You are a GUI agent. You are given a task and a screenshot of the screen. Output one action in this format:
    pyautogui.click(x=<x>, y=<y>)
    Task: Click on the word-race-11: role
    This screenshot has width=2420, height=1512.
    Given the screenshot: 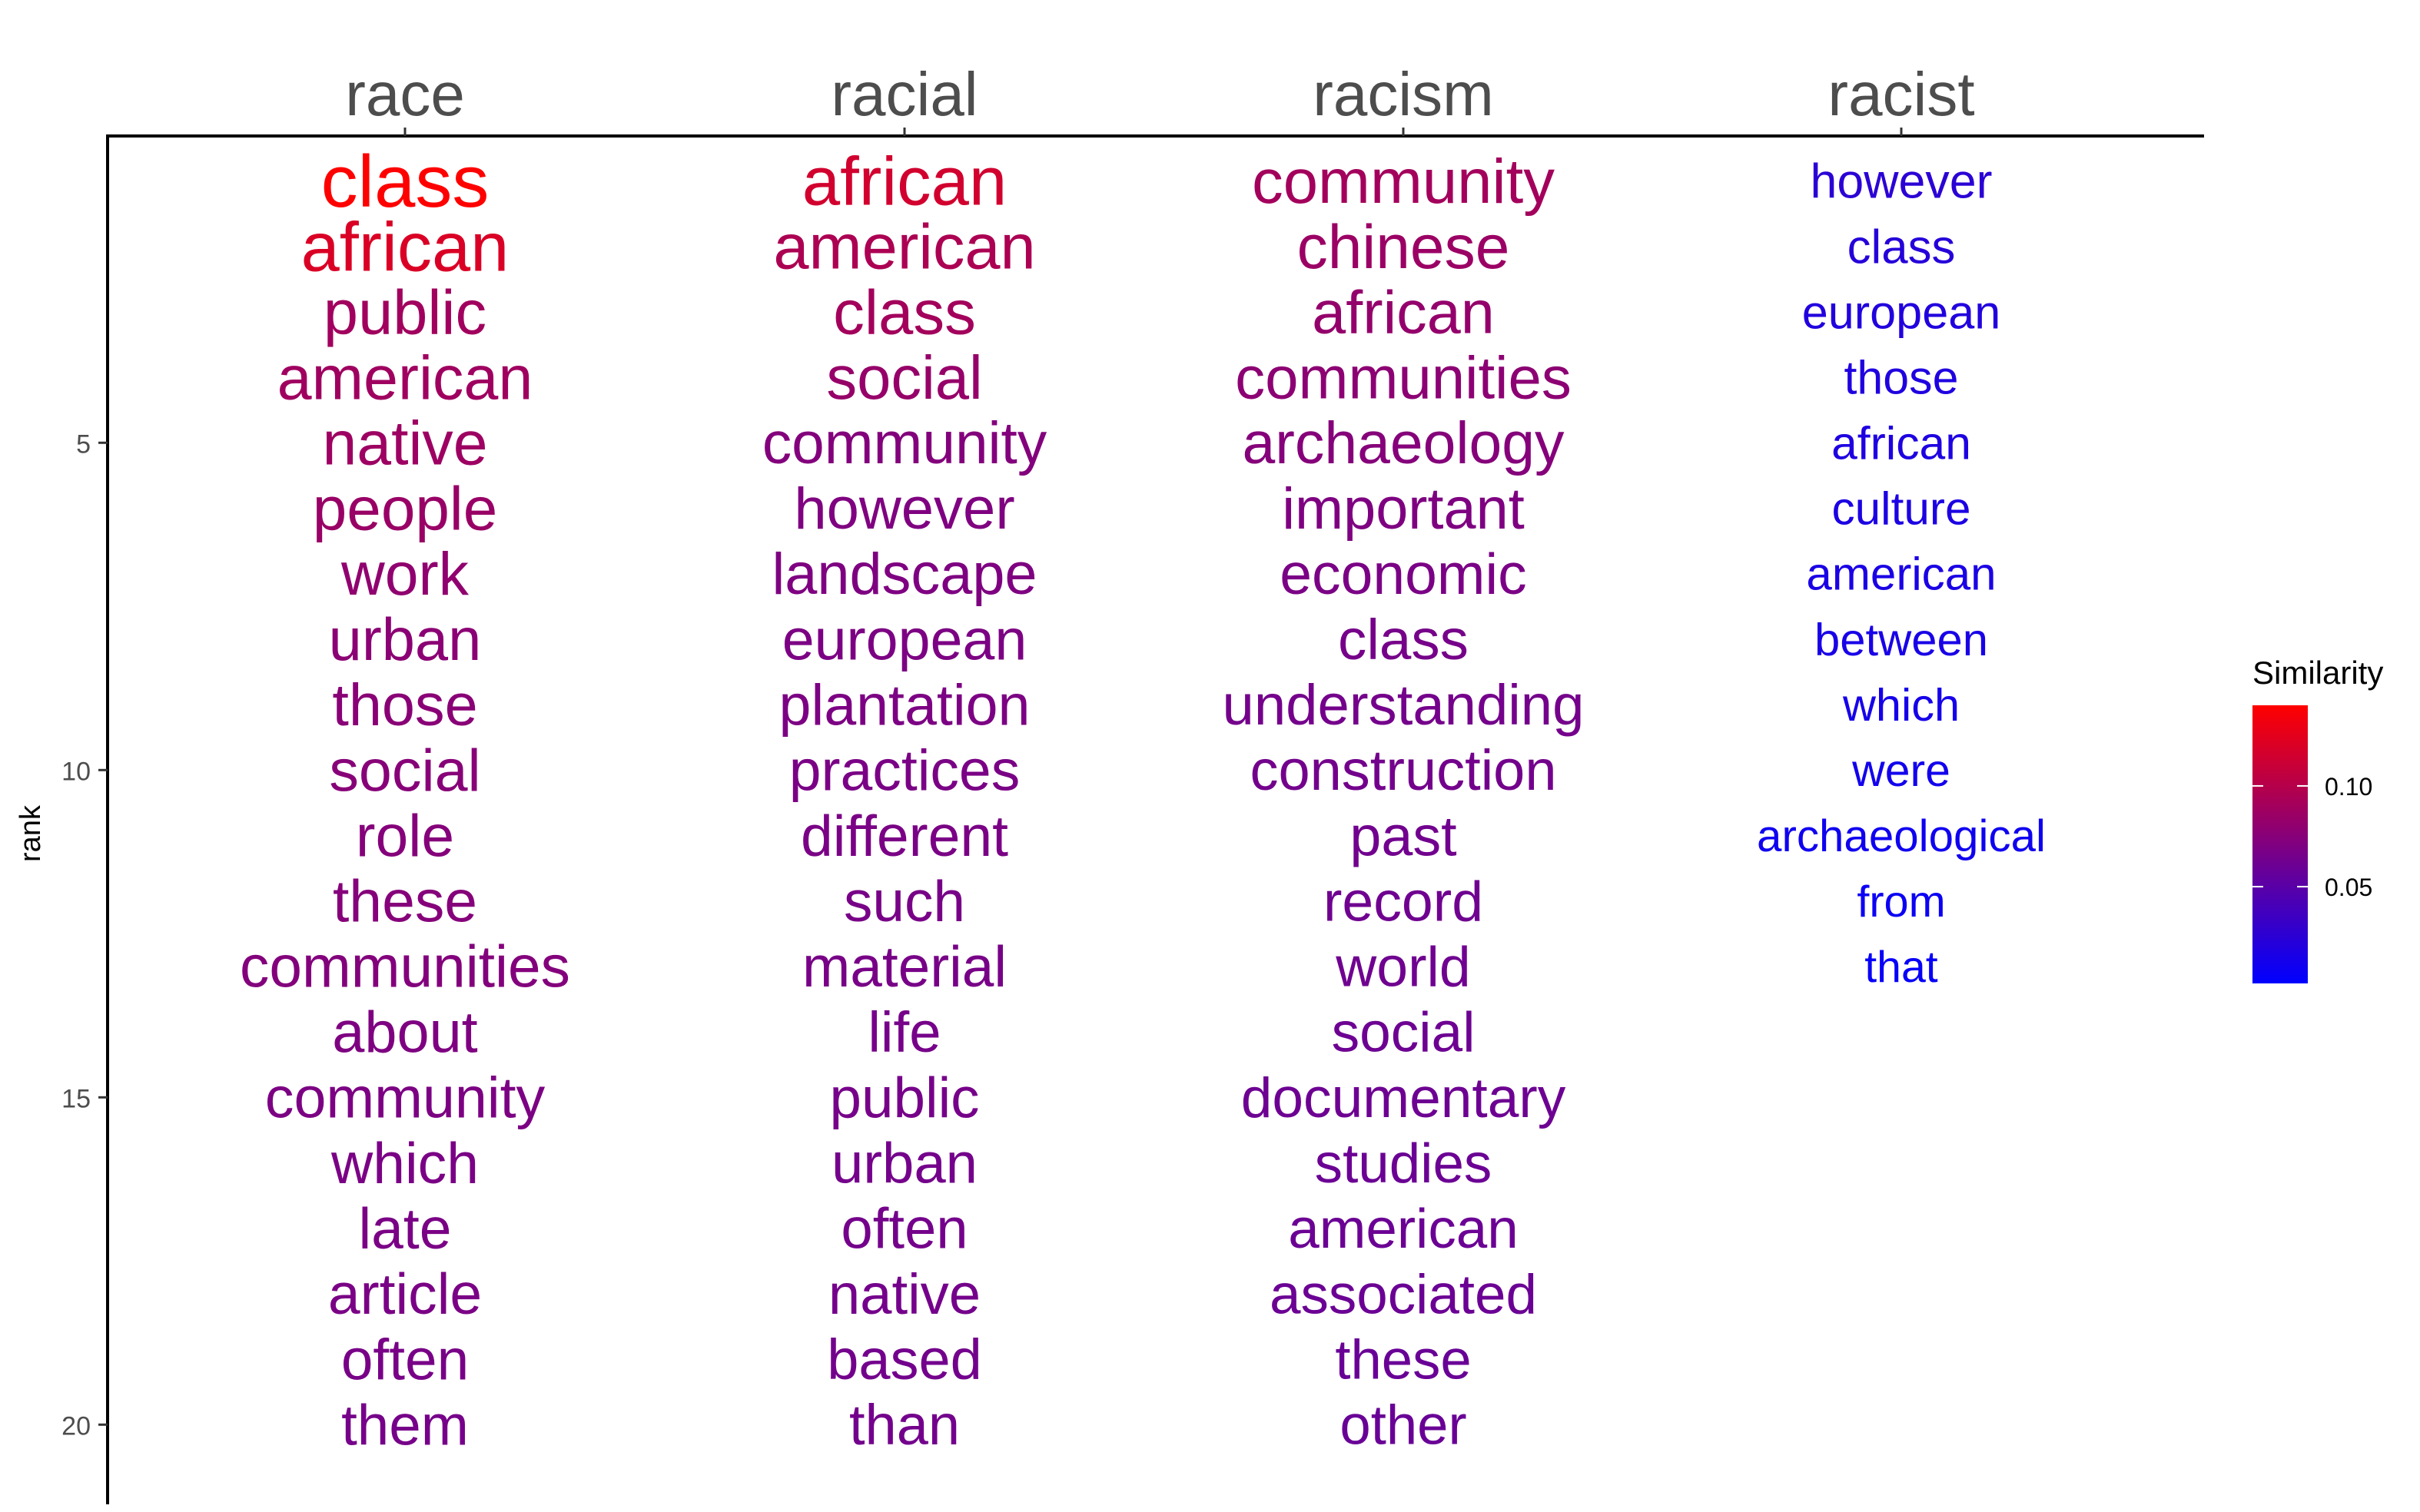 What is the action you would take?
    pyautogui.click(x=405, y=836)
    